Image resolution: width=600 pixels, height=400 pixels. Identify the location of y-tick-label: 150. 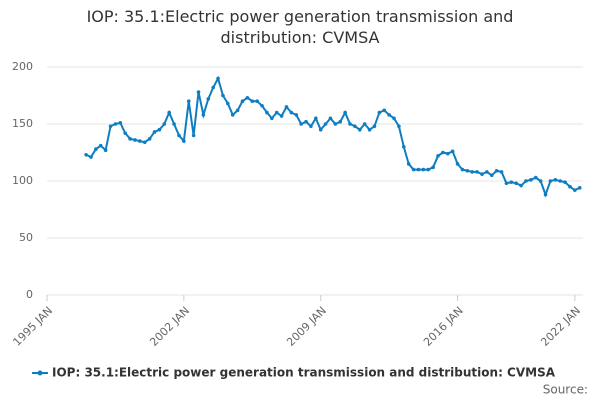
(22, 123).